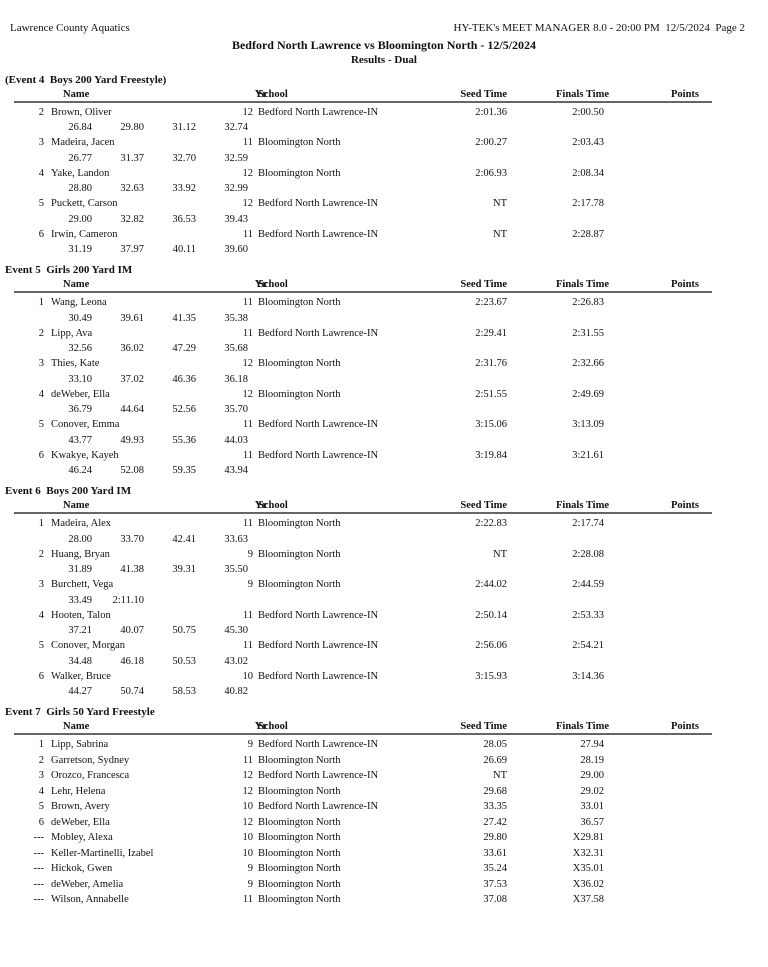 Image resolution: width=768 pixels, height=967 pixels. I want to click on splits-row: 31.19 37.97 40.11 39.60, so click(384, 249).